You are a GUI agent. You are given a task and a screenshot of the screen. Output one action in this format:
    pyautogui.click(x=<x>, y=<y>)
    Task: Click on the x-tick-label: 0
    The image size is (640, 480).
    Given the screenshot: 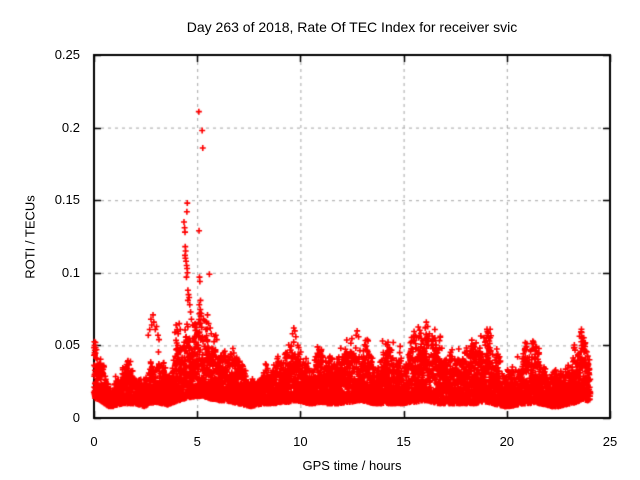 What is the action you would take?
    pyautogui.click(x=94, y=441)
    